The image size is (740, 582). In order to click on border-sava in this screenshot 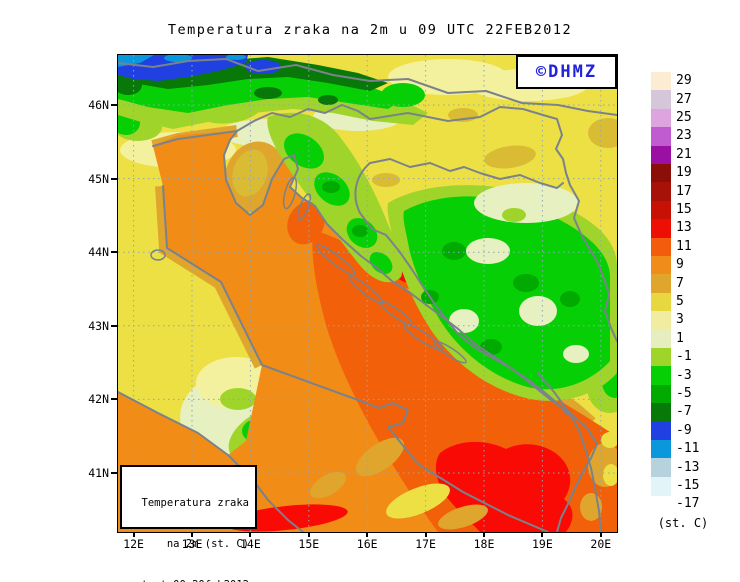, I will do `click(466, 173)`.